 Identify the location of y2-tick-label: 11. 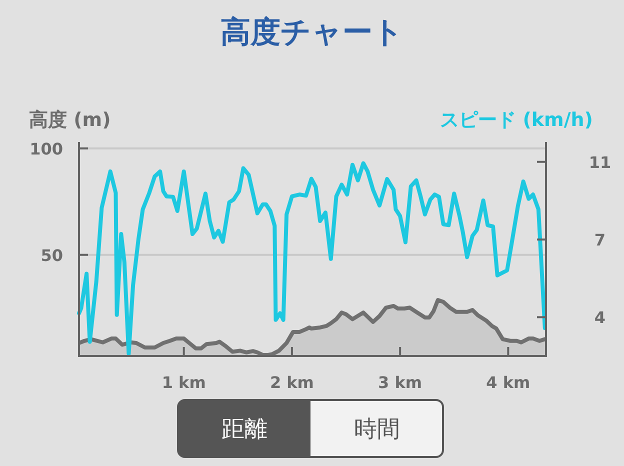
(600, 162).